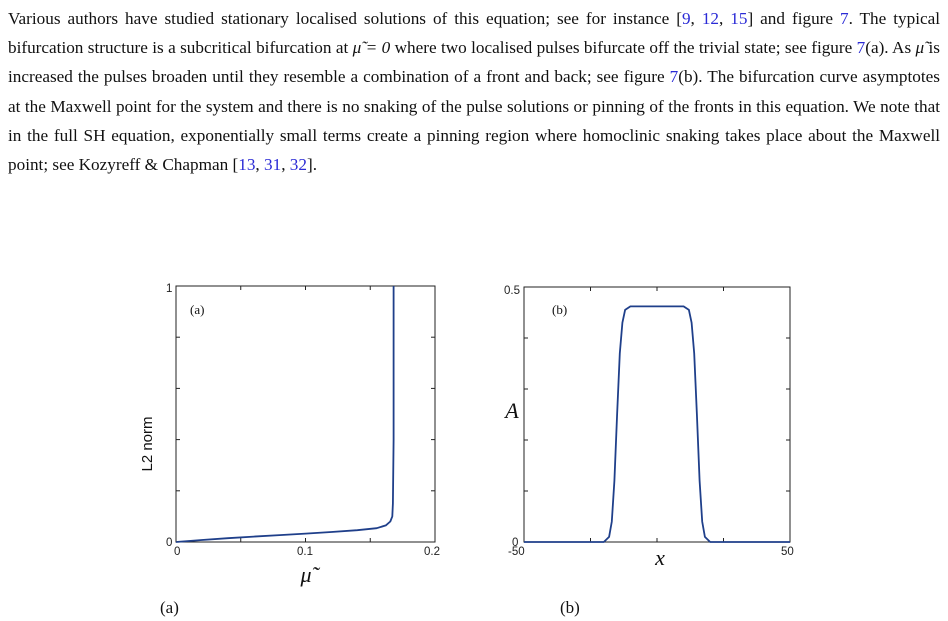  I want to click on y-axis-title: A, so click(511, 410).